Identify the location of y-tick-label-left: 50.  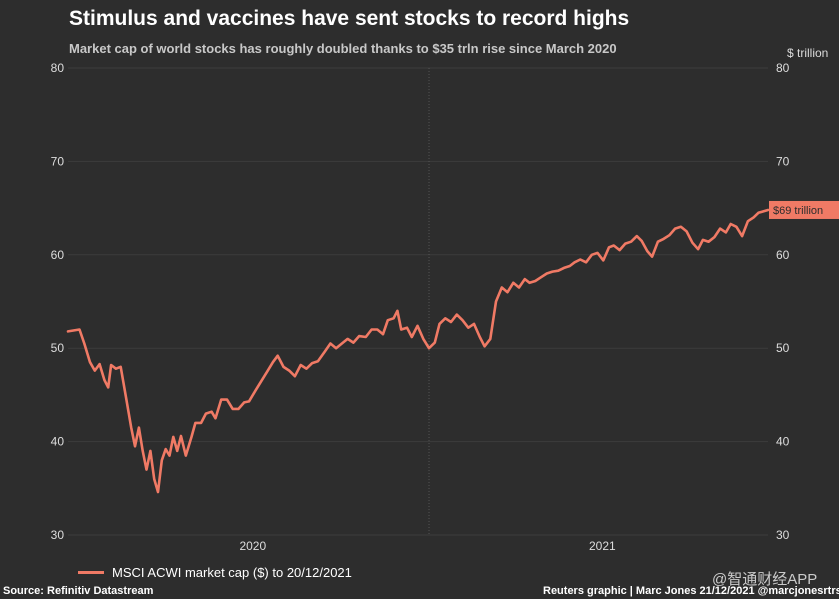
(58, 348).